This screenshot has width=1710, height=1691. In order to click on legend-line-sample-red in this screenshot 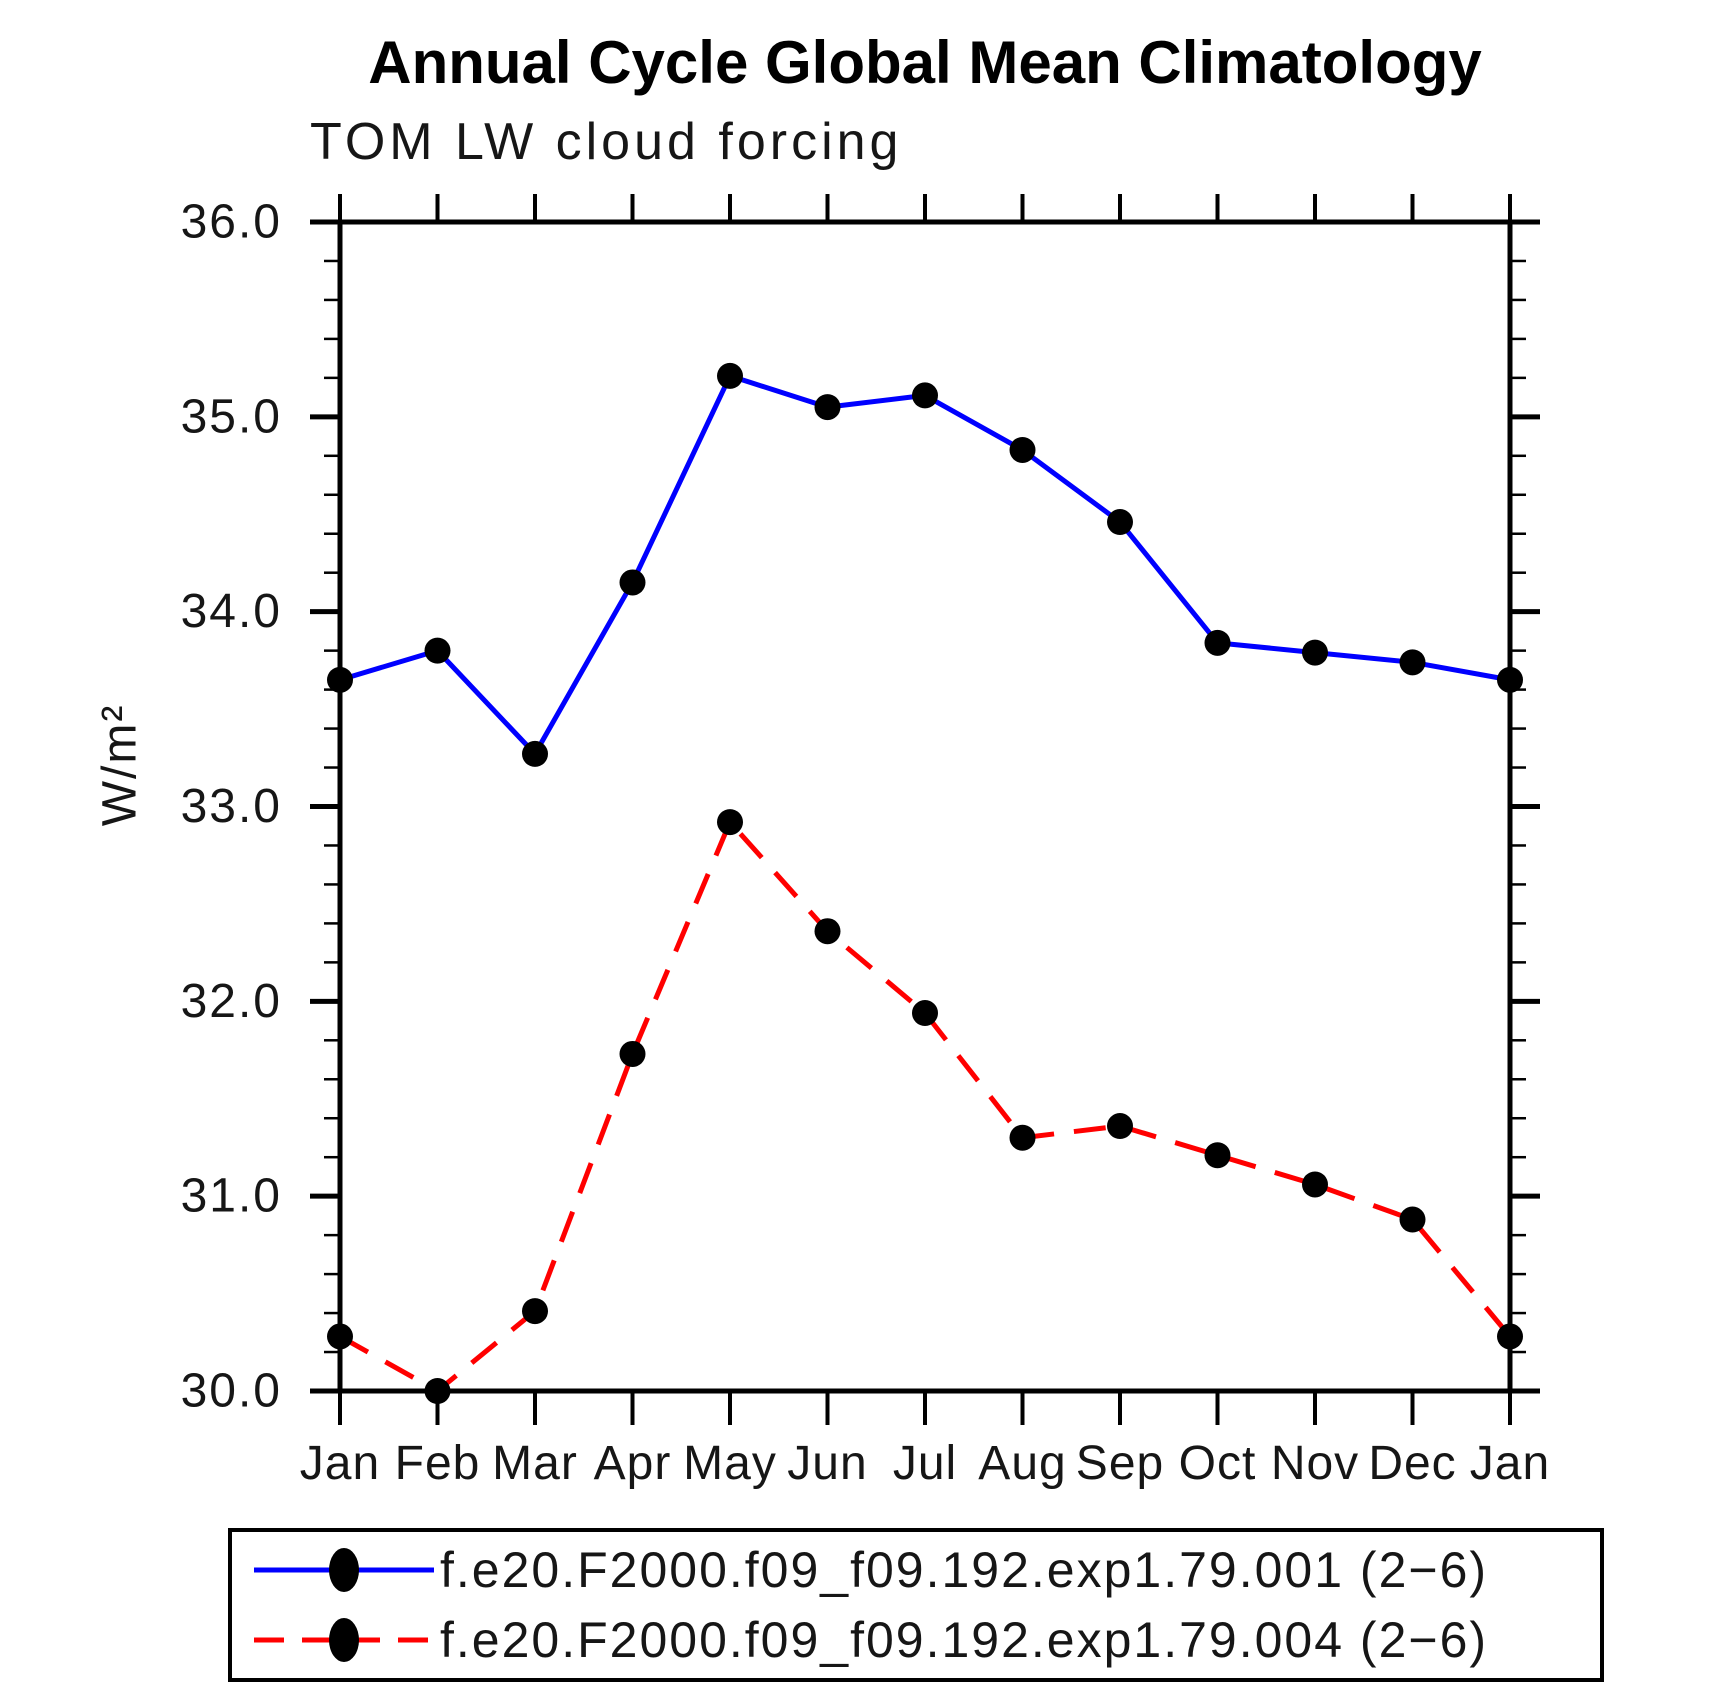, I will do `click(344, 1640)`.